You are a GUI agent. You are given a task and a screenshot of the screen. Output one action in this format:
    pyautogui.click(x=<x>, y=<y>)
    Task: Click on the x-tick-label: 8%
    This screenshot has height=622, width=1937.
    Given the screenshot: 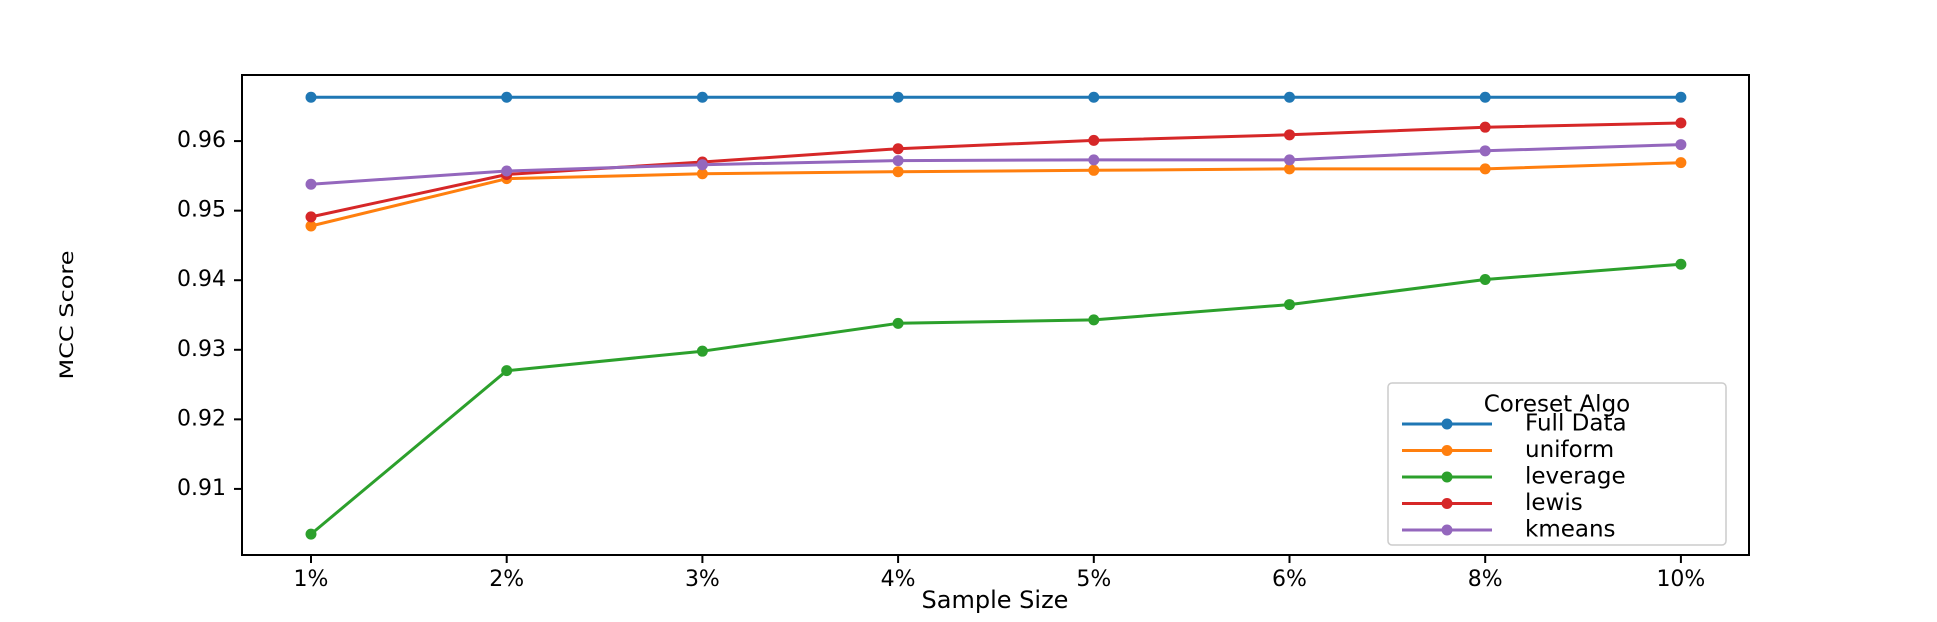 What is the action you would take?
    pyautogui.click(x=1485, y=579)
    